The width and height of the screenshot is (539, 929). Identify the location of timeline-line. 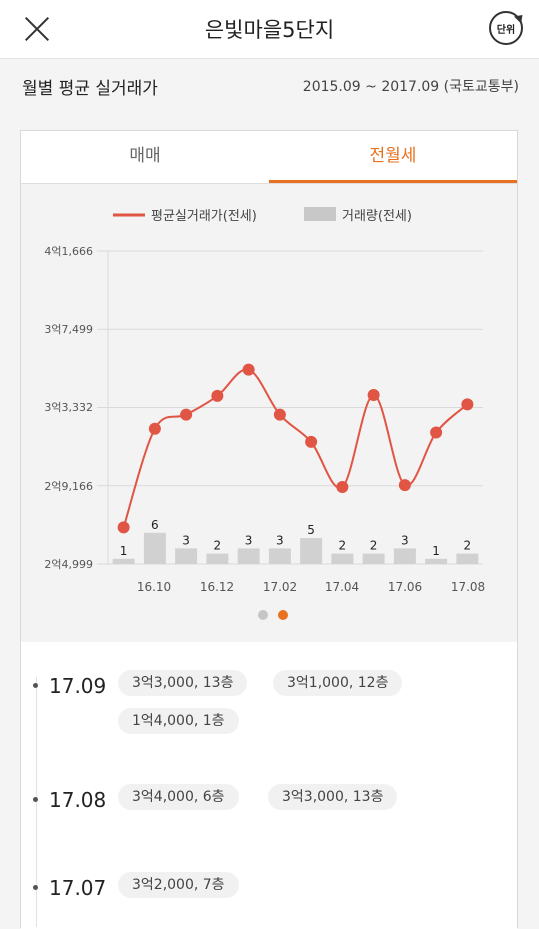
(36, 802).